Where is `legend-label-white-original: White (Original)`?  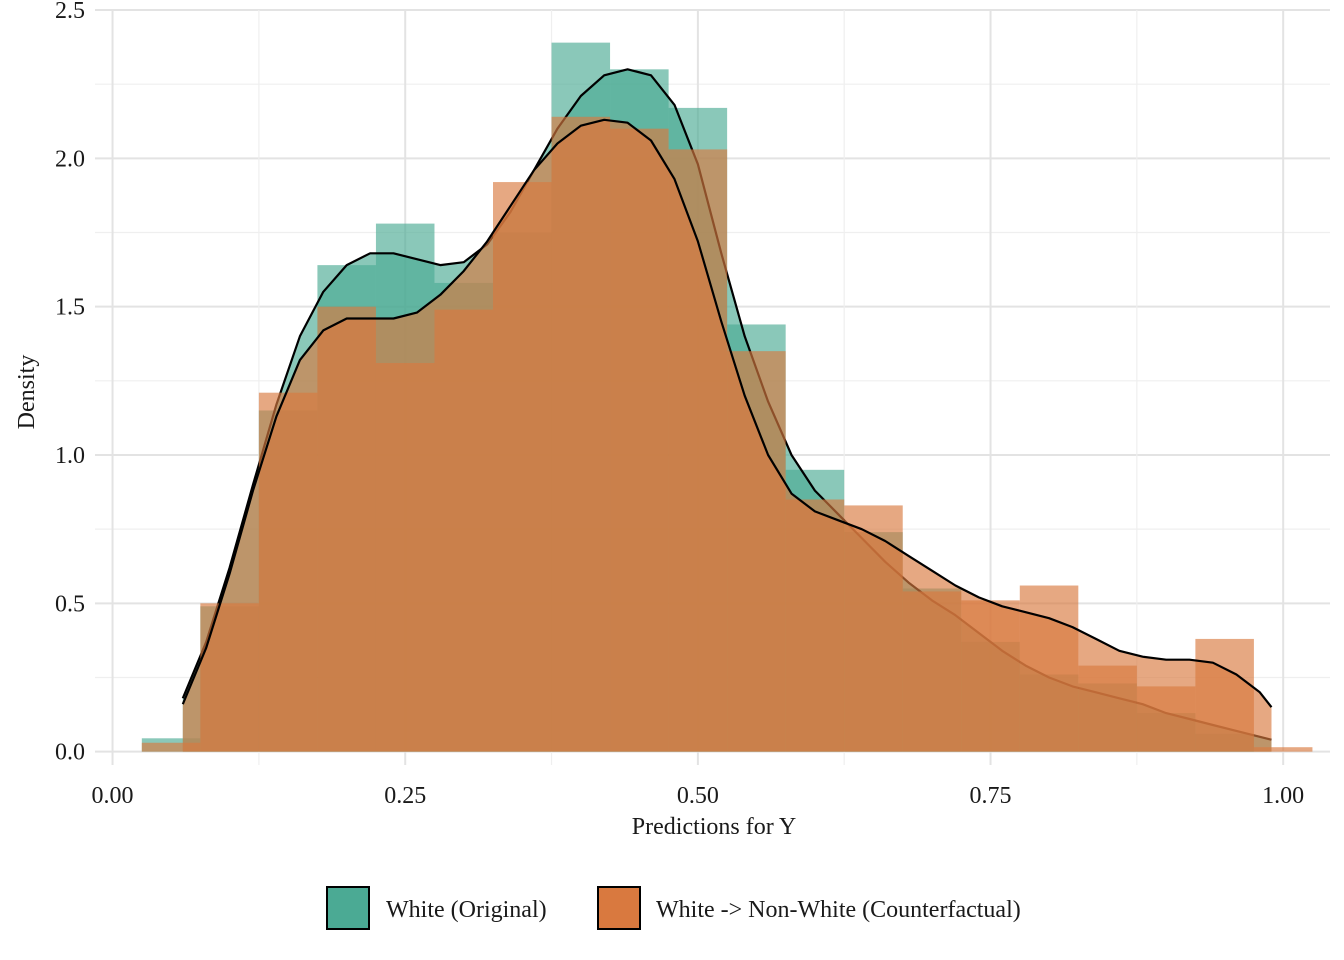
legend-label-white-original: White (Original) is located at coordinates (466, 910).